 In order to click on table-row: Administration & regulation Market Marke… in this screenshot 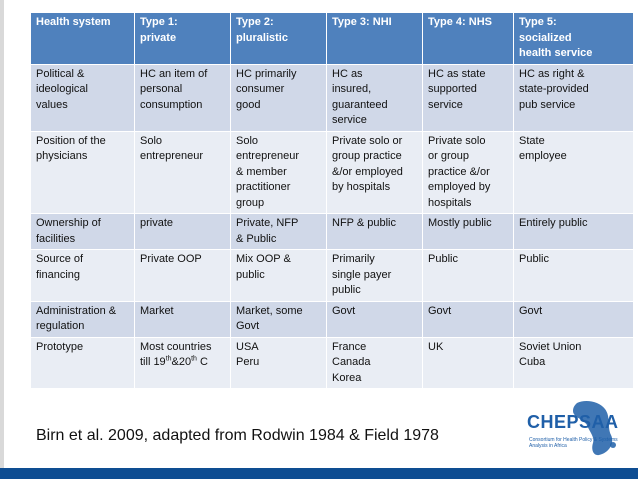, I will do `click(332, 319)`.